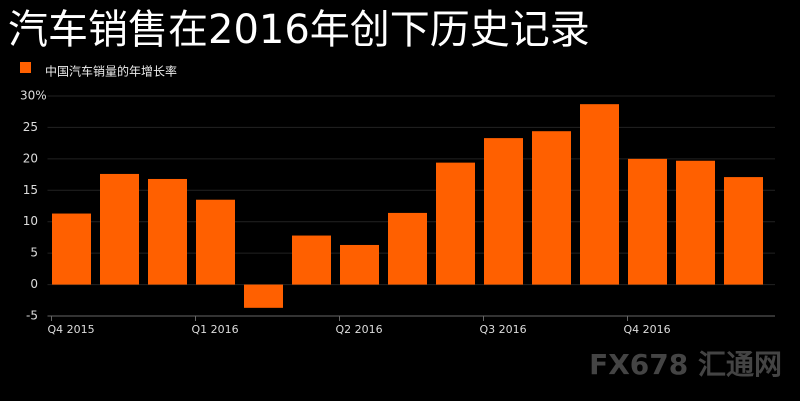 Image resolution: width=800 pixels, height=401 pixels. Describe the element at coordinates (30, 127) in the screenshot. I see `y-tick-label: 25` at that location.